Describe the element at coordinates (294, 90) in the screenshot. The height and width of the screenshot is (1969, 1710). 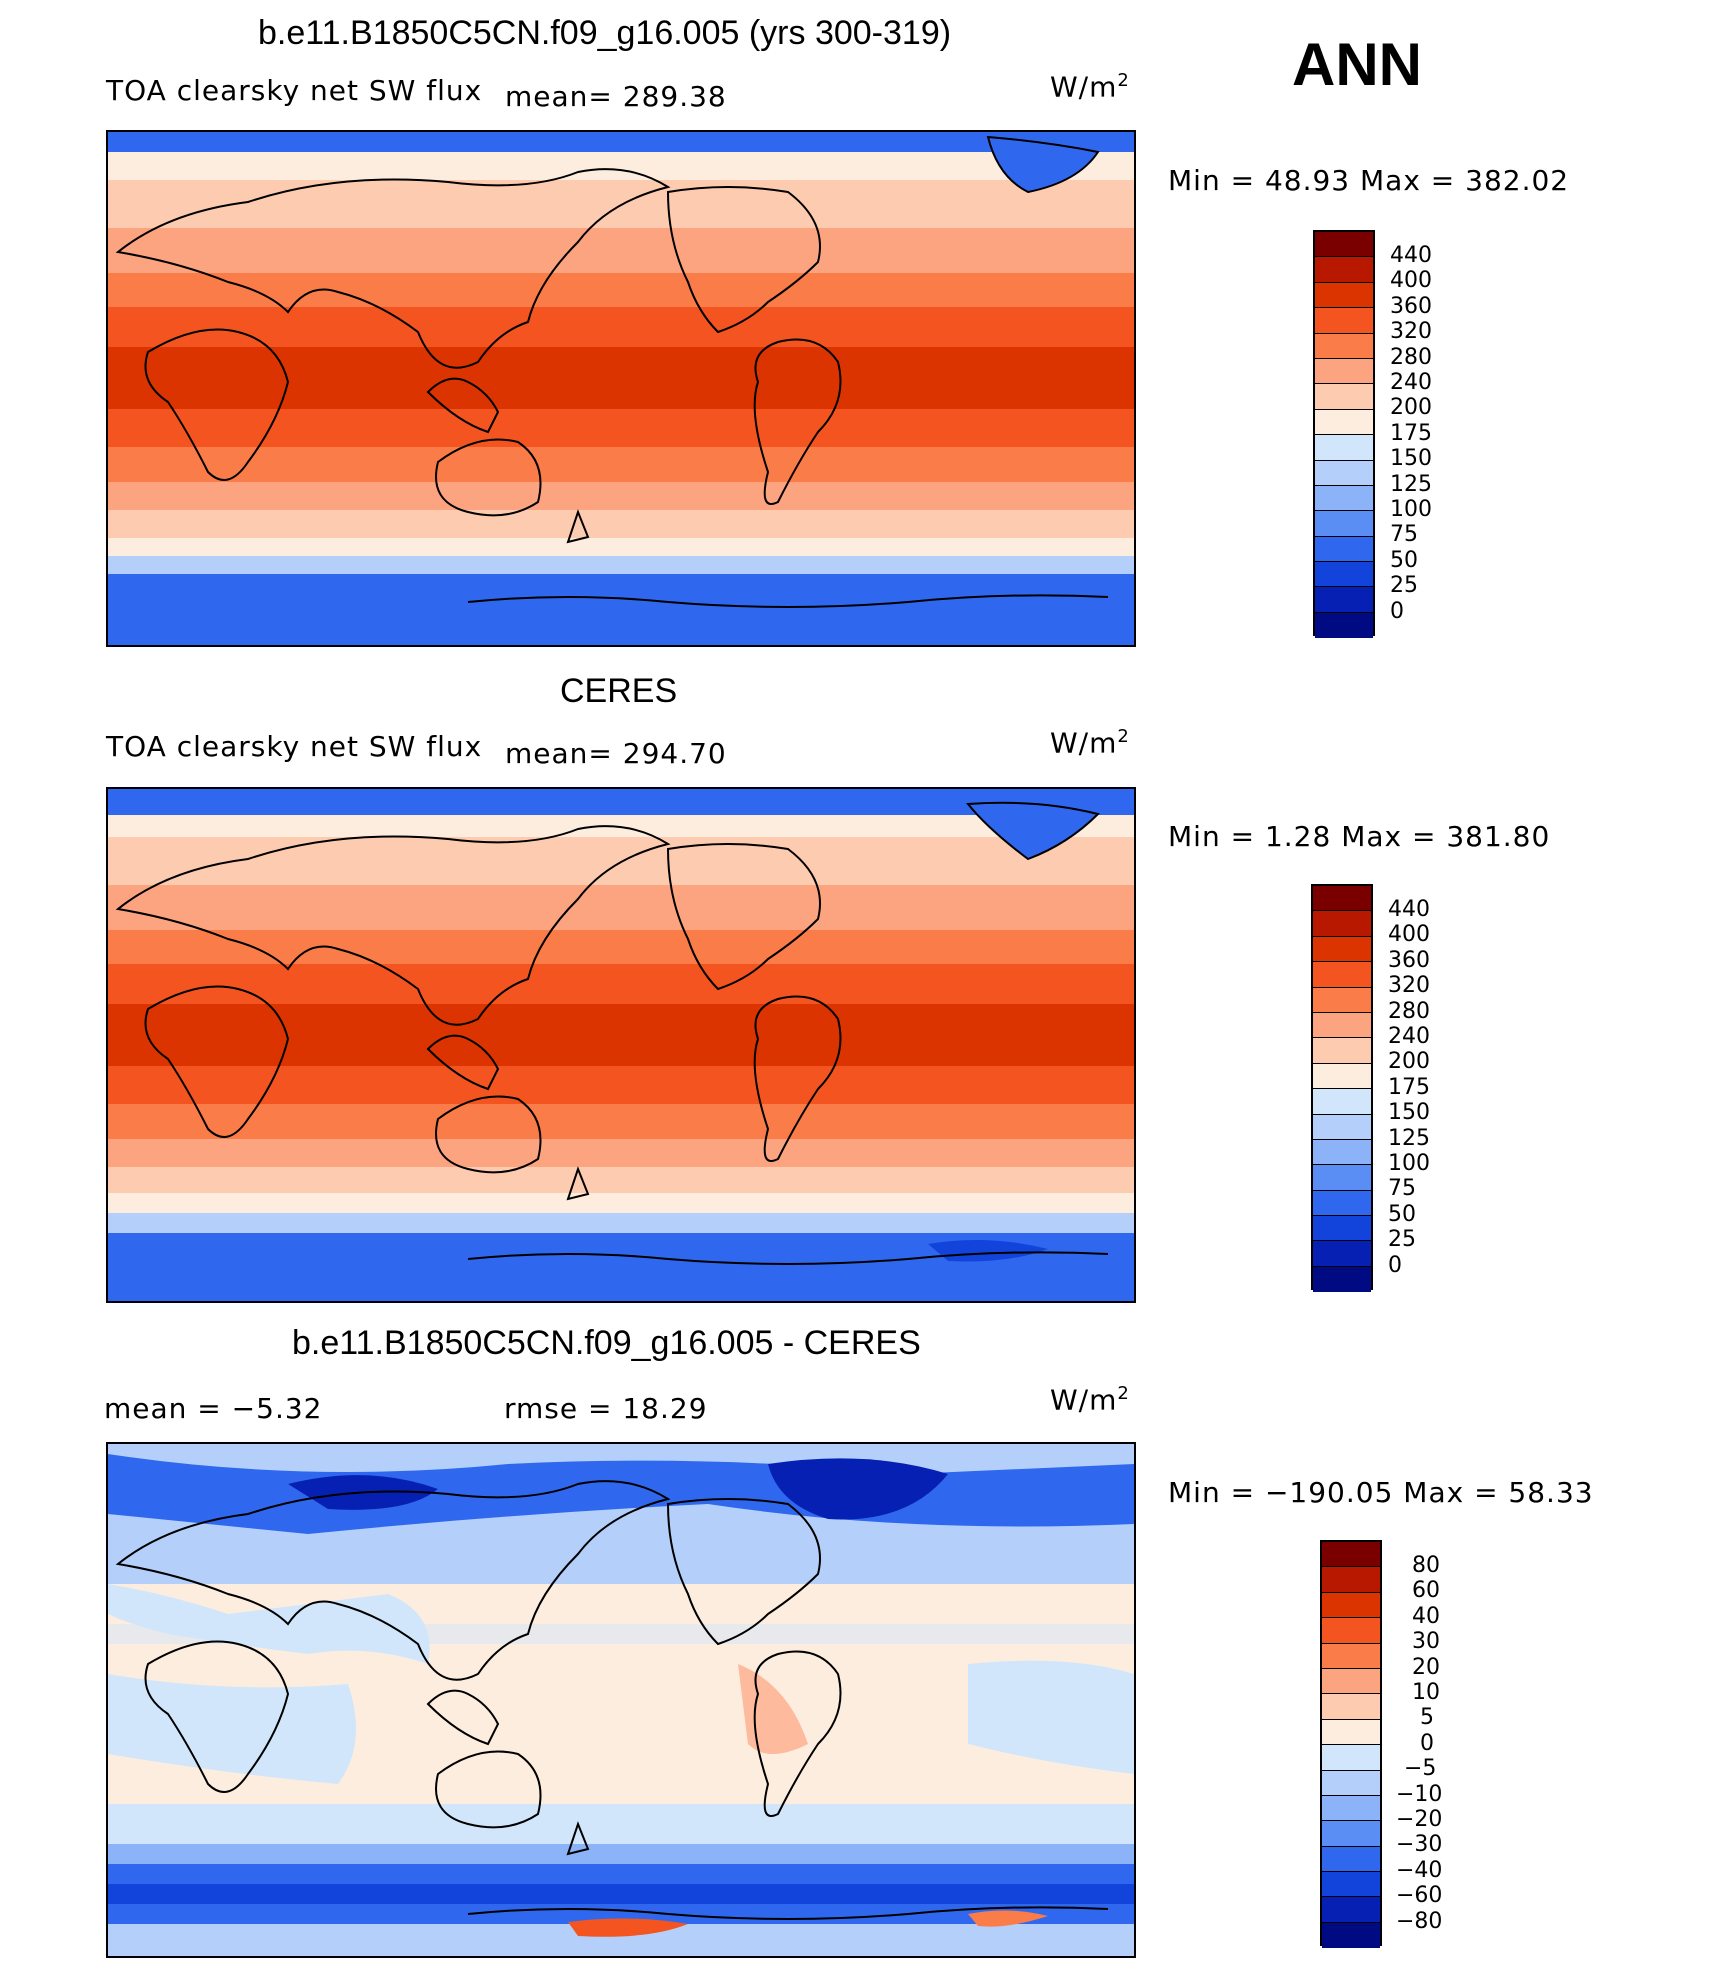
I see `model-variable-label: TOA clearsky net SW flux` at that location.